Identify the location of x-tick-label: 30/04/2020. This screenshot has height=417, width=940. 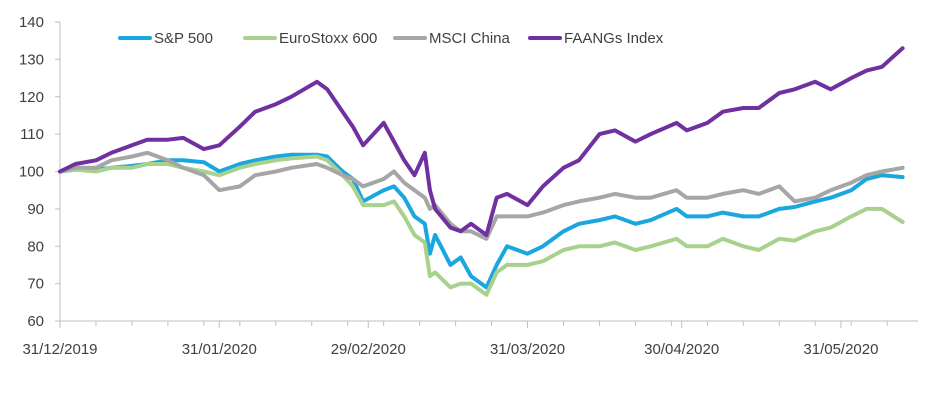
(681, 349).